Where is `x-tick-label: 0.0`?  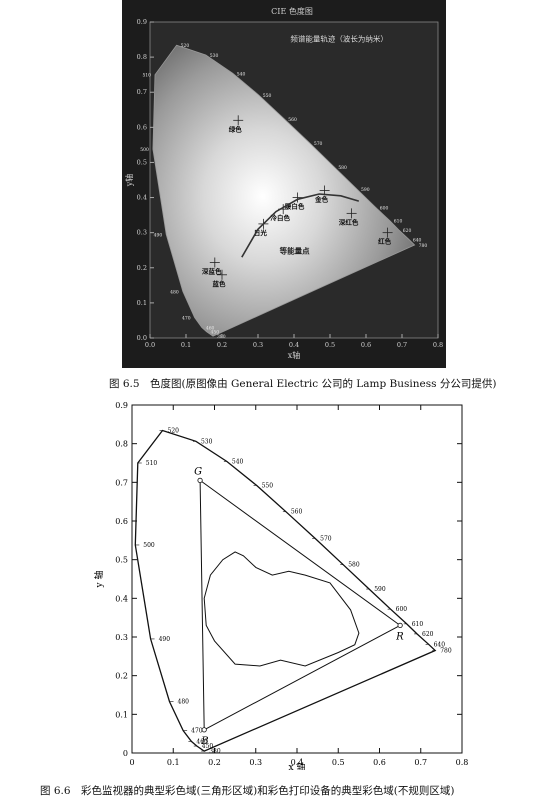
x-tick-label: 0.0 is located at coordinates (150, 345).